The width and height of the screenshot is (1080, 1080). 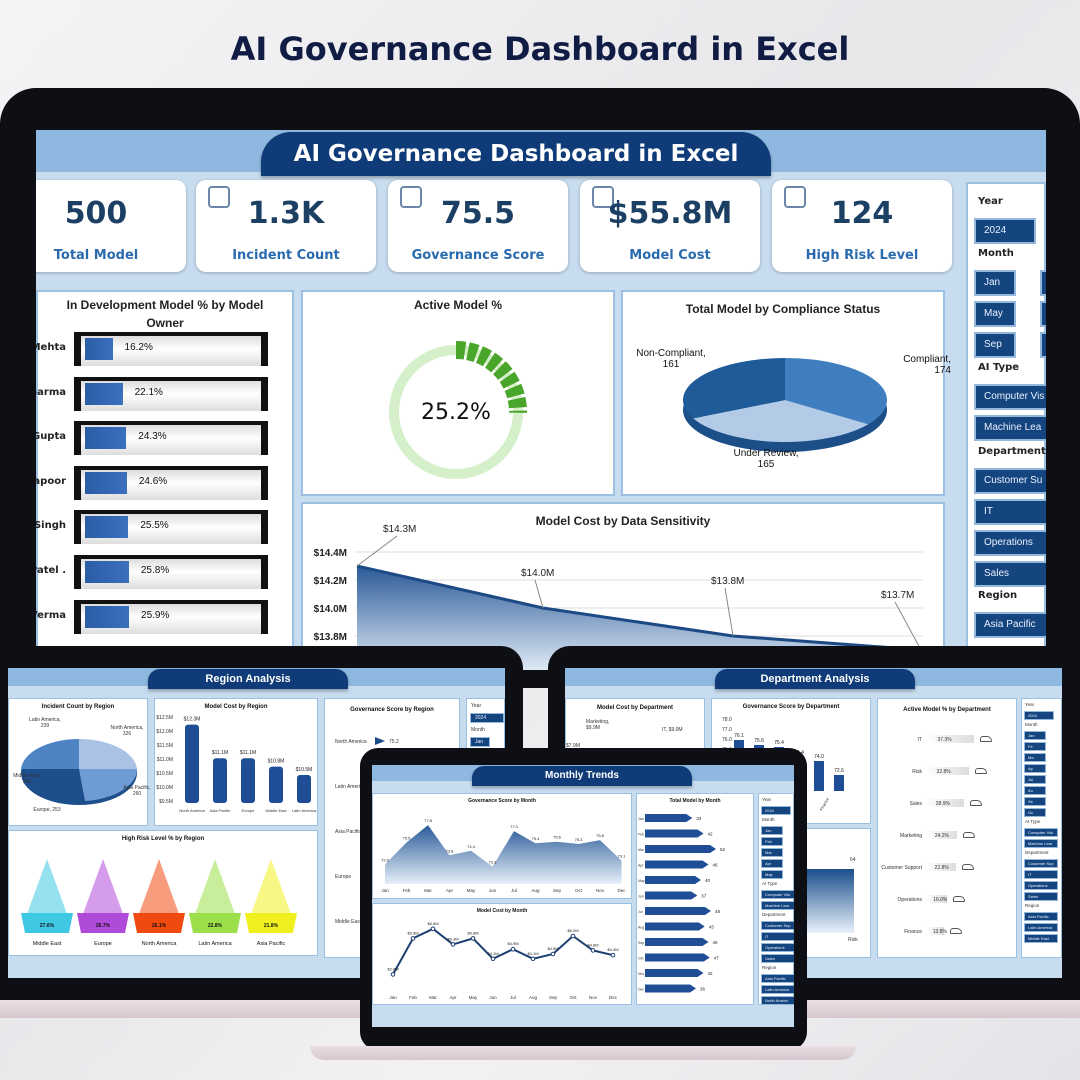 I want to click on slicer-button: Customer Su, so click(x=1010, y=481).